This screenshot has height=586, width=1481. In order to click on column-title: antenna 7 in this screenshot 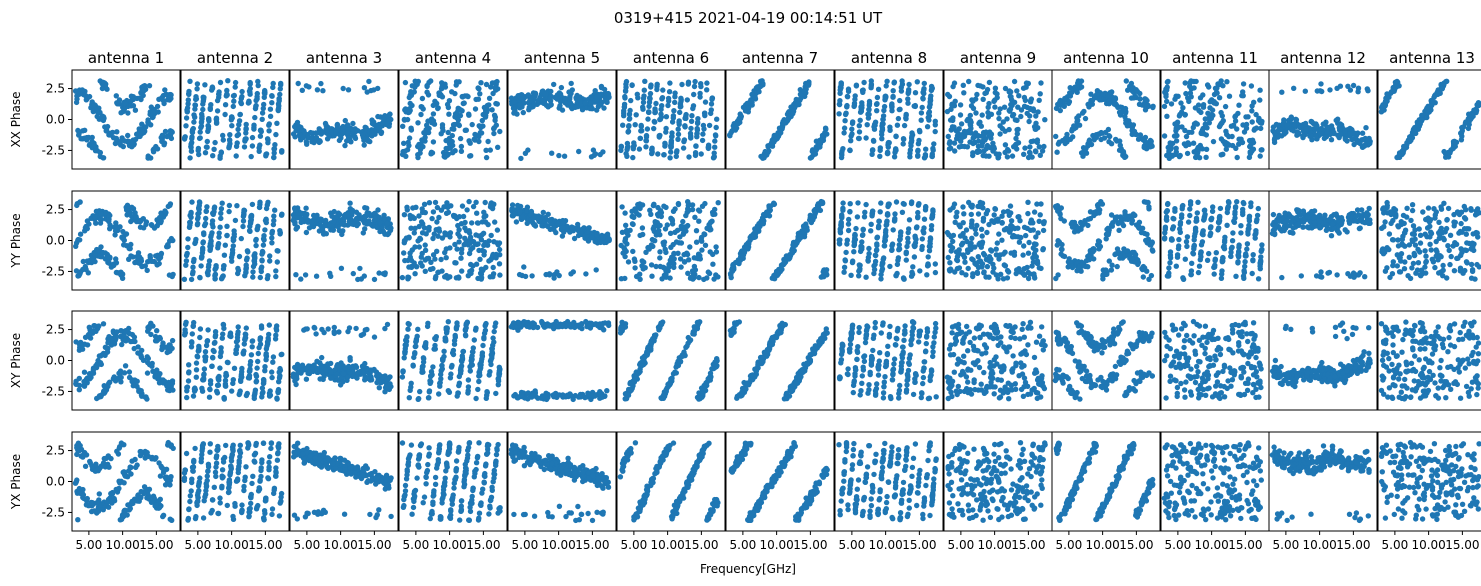, I will do `click(780, 58)`.